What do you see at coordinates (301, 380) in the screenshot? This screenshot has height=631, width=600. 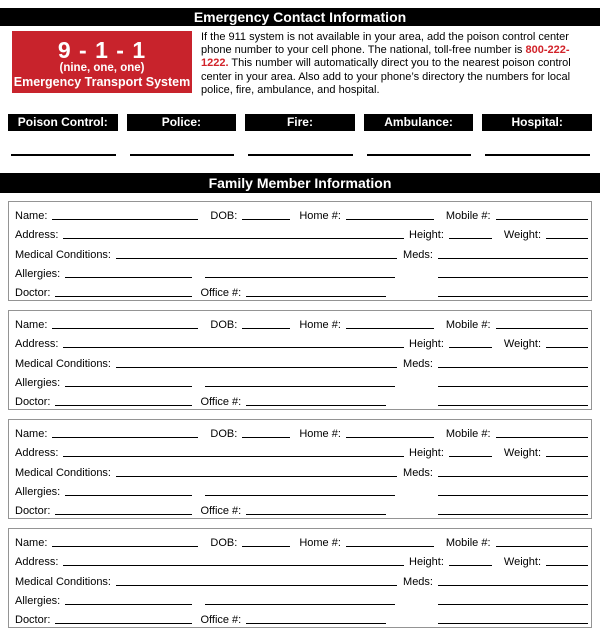 I see `member-row-allergies: Allergies:` at bounding box center [301, 380].